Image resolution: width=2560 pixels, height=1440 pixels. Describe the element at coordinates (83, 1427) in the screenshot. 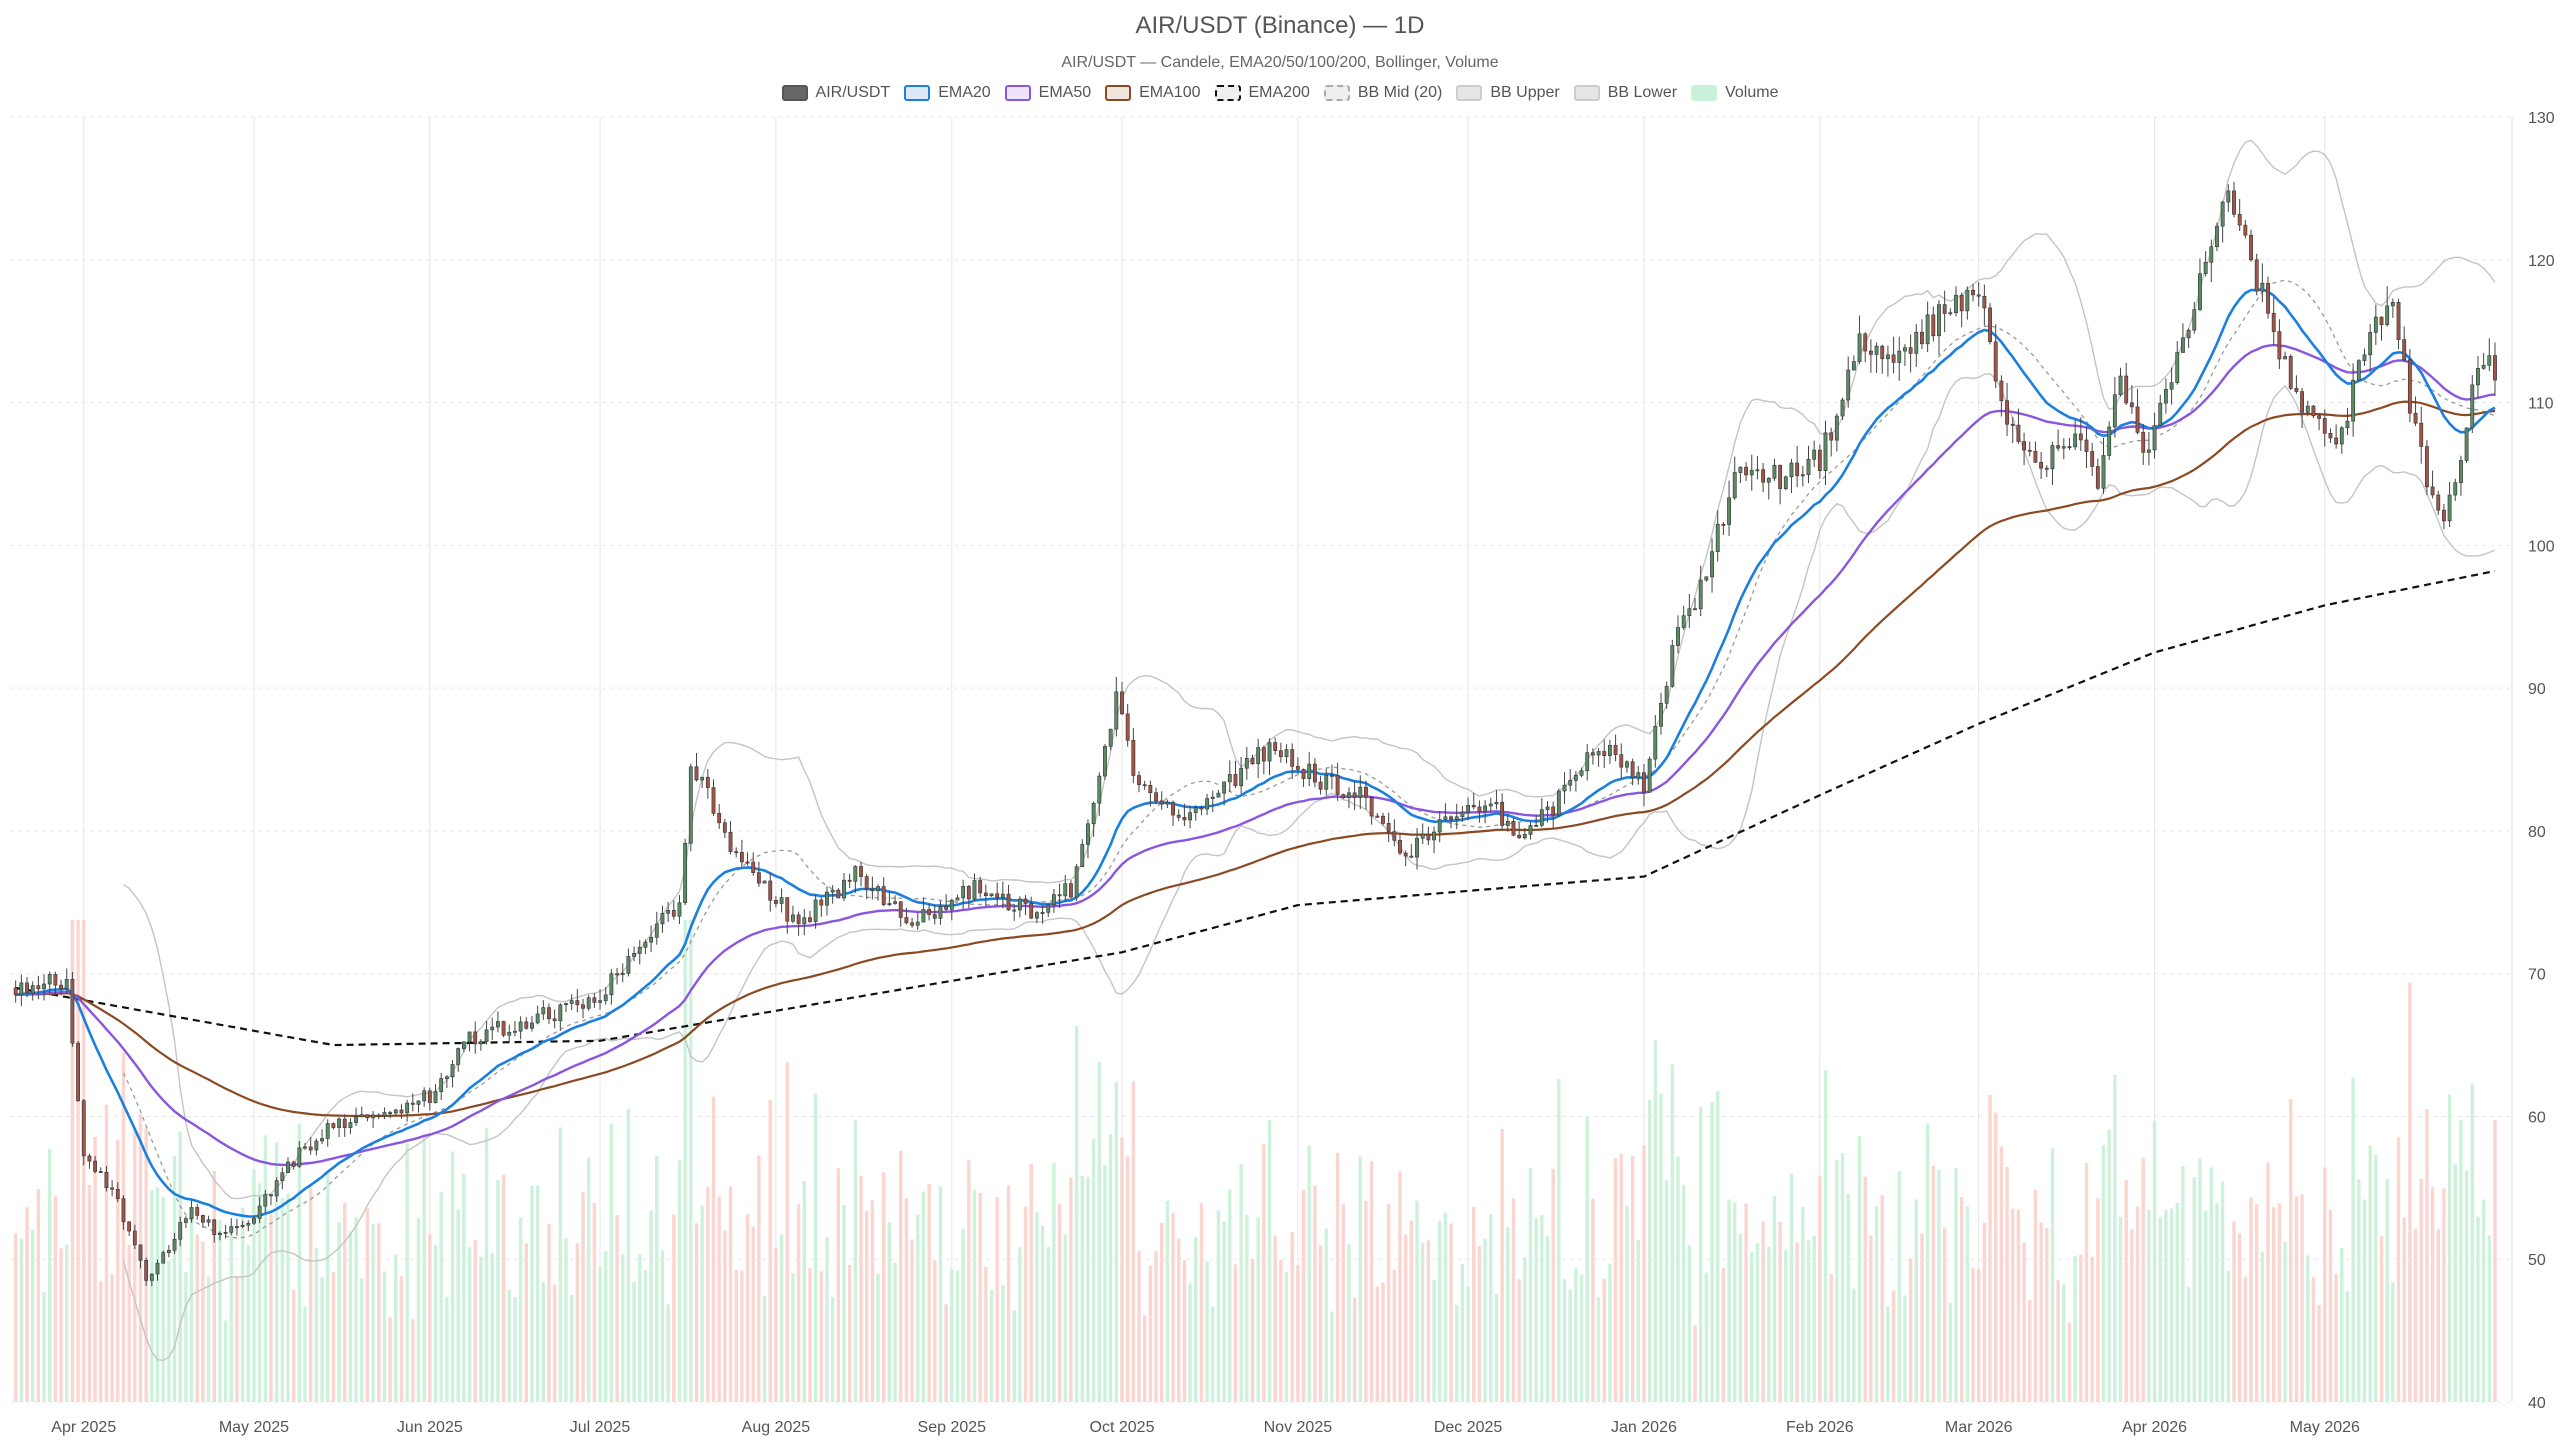

I see `x-tick-label: Apr 2025` at that location.